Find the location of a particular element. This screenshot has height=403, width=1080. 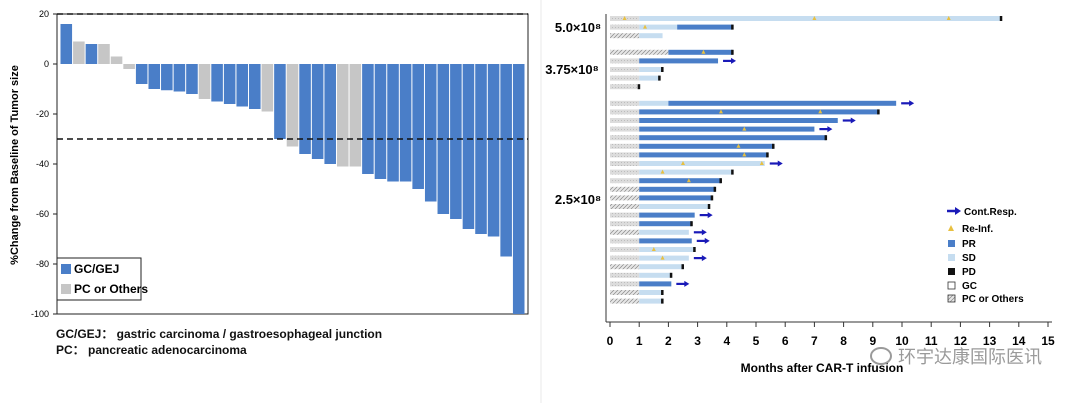

waterfall-legend: GC/GEJ PC or Others is located at coordinates (102, 279).